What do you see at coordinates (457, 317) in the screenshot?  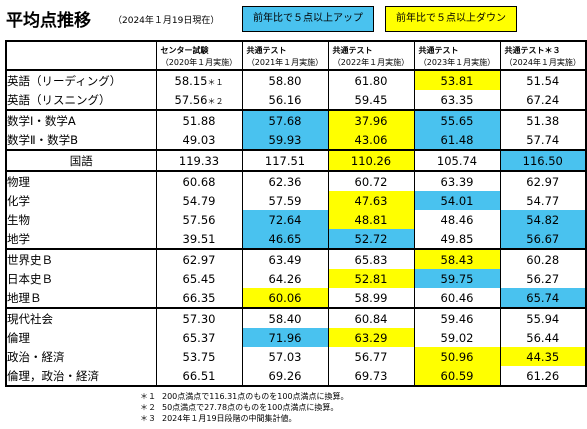 I see `score-cell: 59.46` at bounding box center [457, 317].